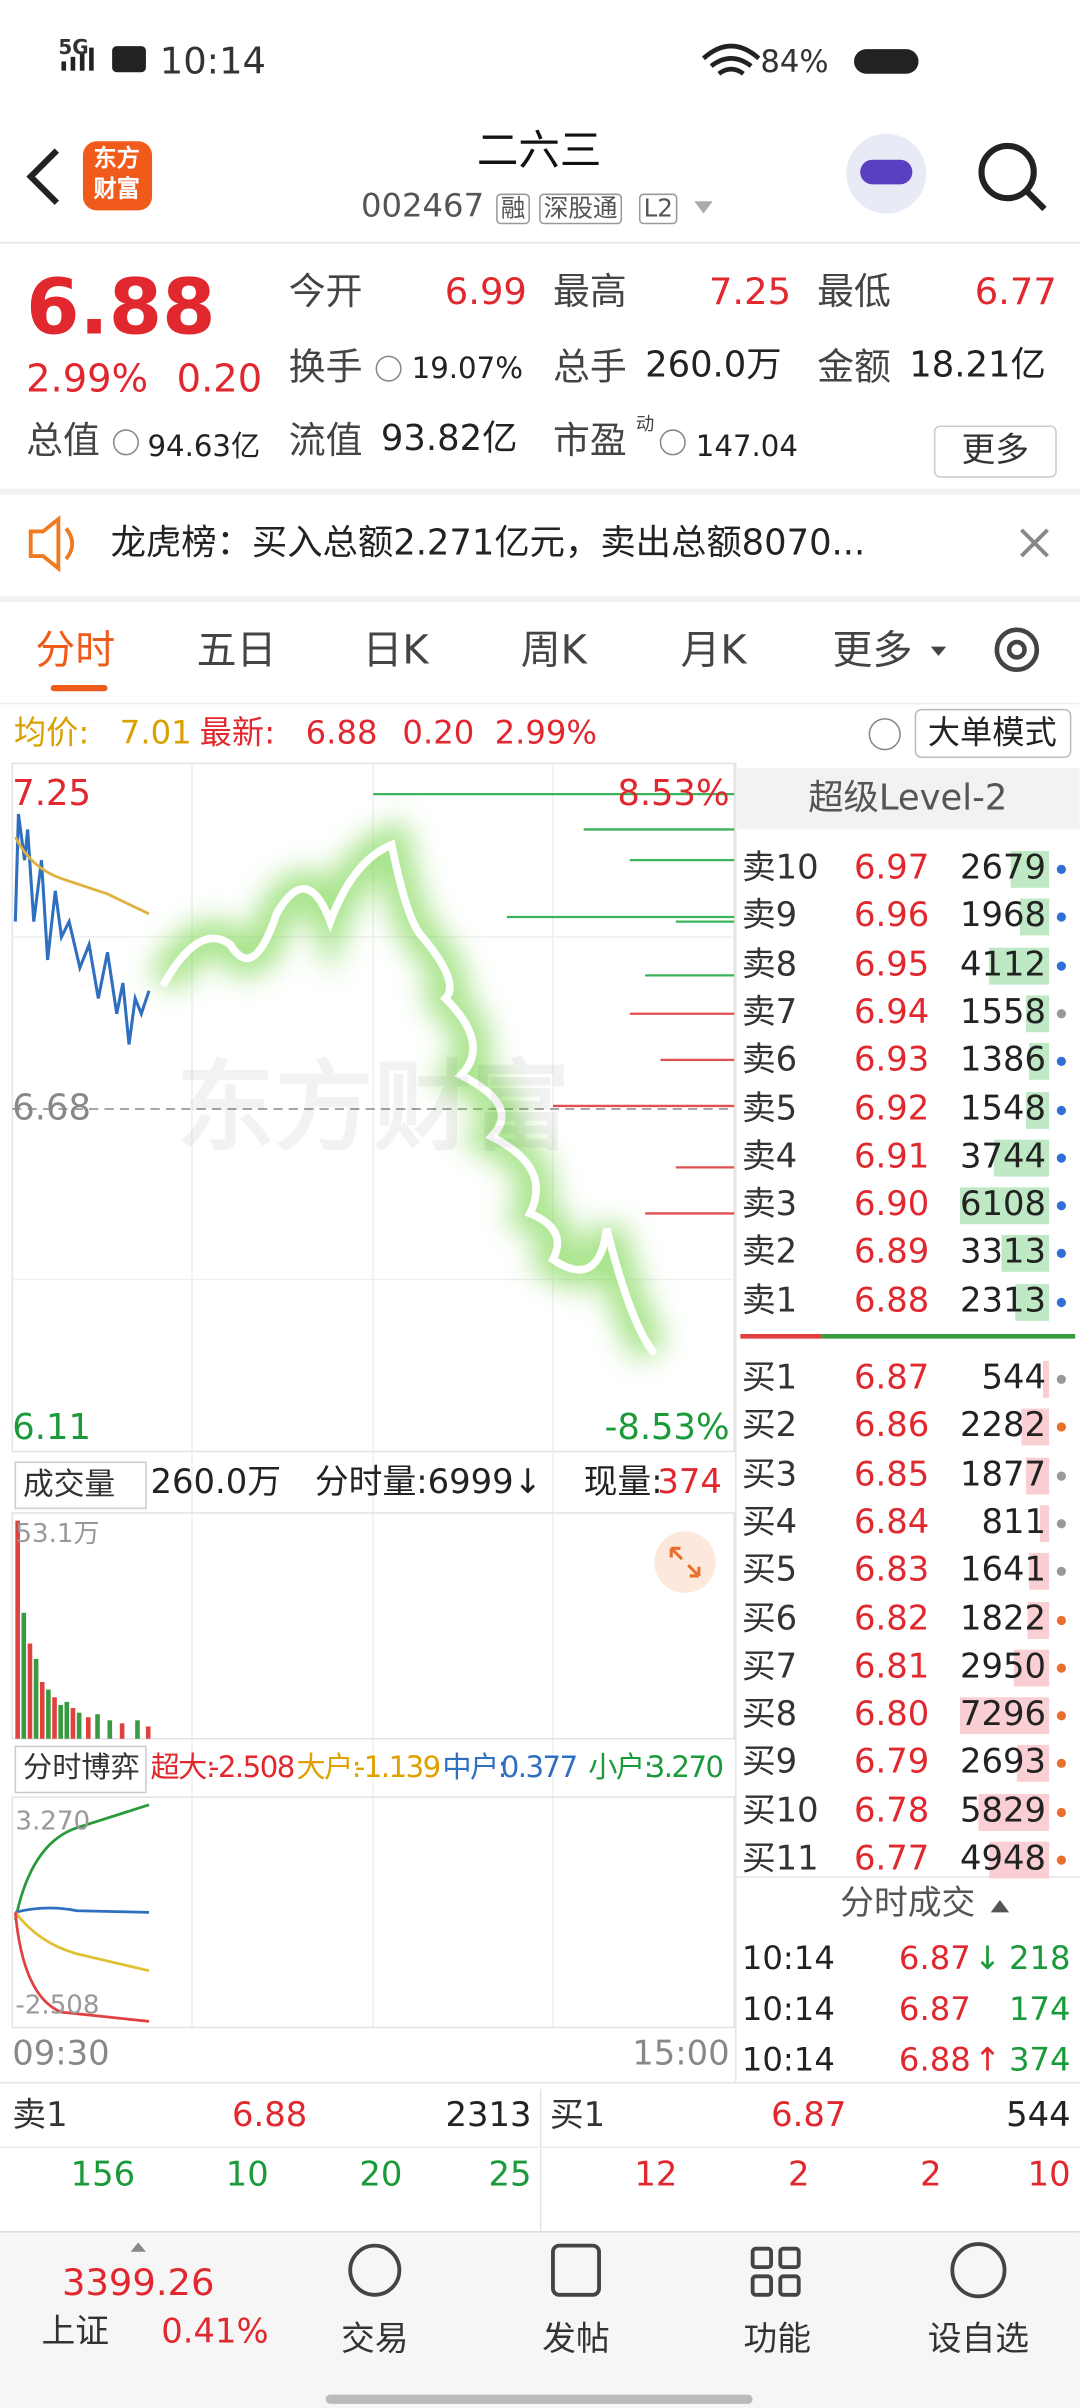  Describe the element at coordinates (995, 451) in the screenshot. I see `more-button: 更多` at that location.